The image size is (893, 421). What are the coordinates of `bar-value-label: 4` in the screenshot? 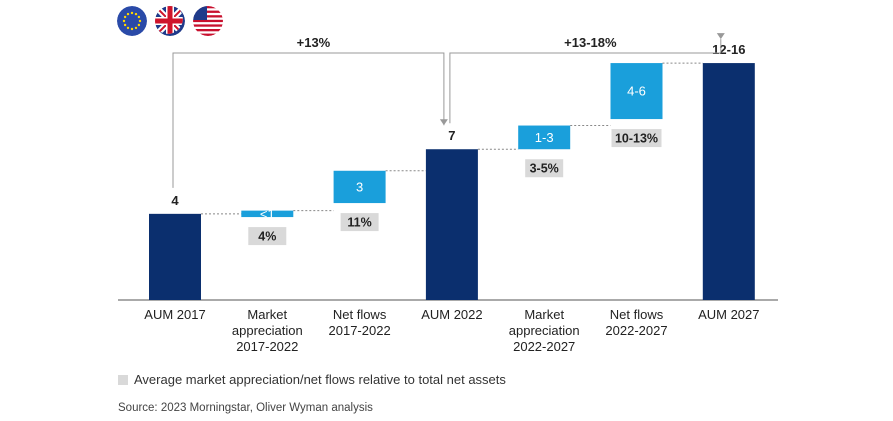 It's located at (175, 200).